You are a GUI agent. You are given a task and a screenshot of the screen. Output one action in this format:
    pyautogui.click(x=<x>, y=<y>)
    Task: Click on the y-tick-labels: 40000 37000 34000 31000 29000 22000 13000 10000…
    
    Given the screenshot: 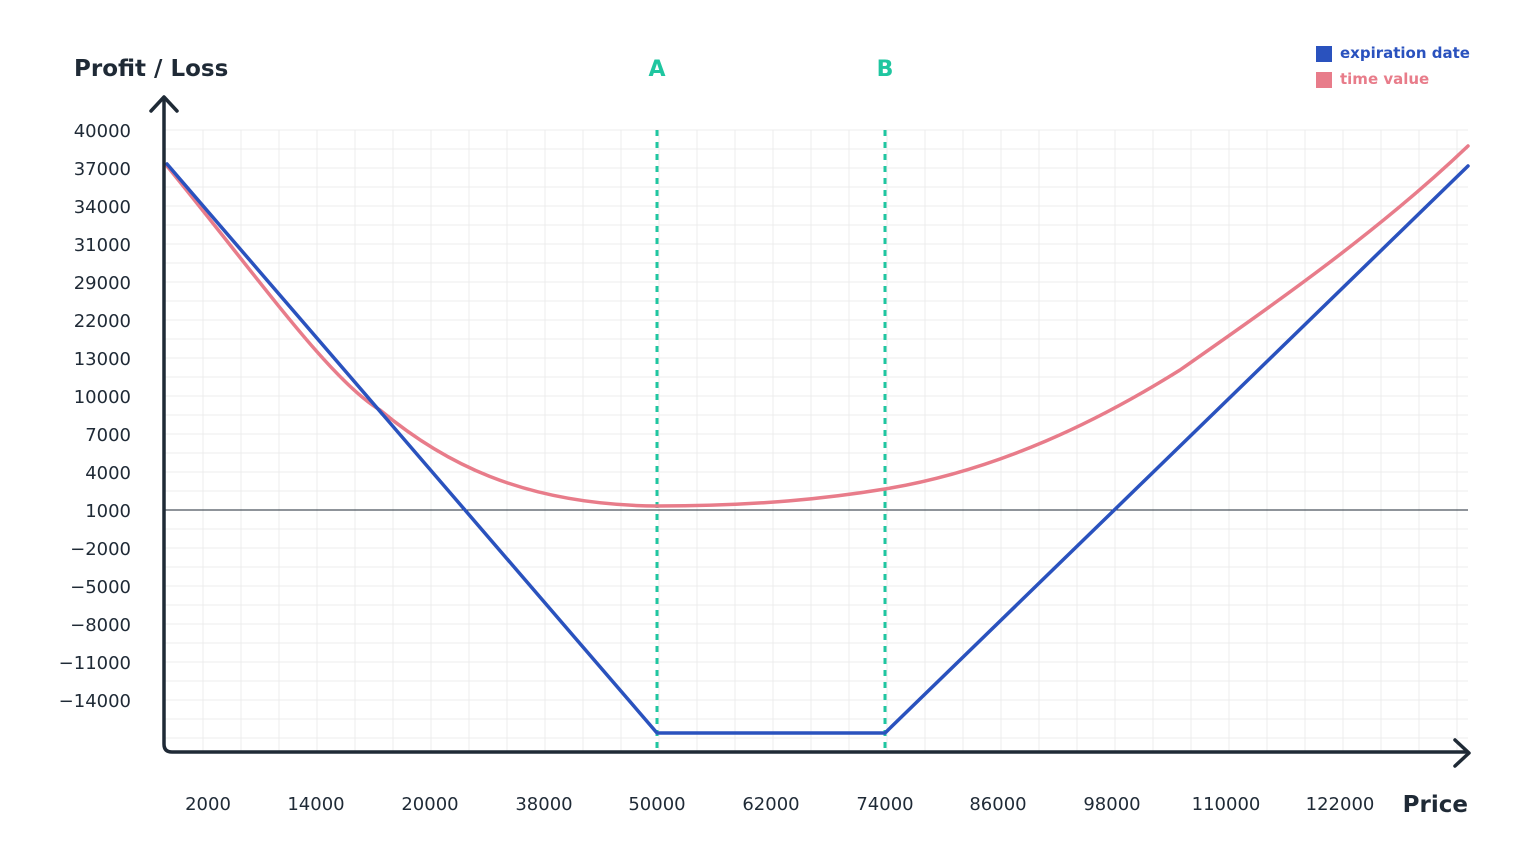 What is the action you would take?
    pyautogui.click(x=95, y=416)
    